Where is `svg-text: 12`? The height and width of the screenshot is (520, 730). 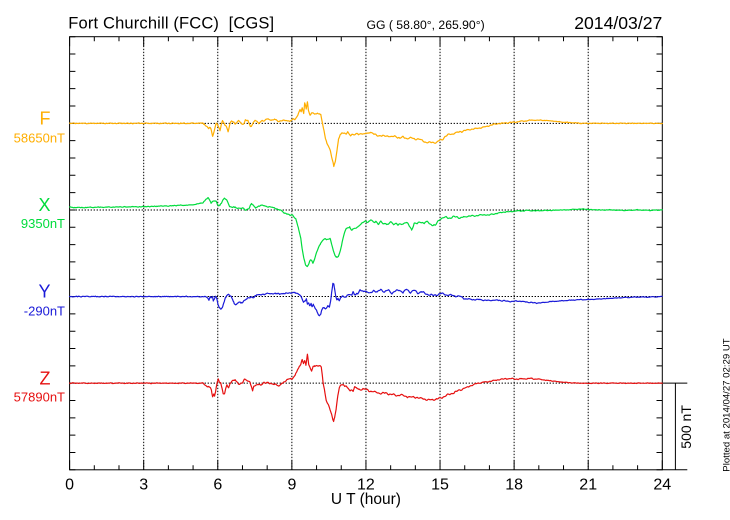
svg-text: 12 is located at coordinates (366, 485).